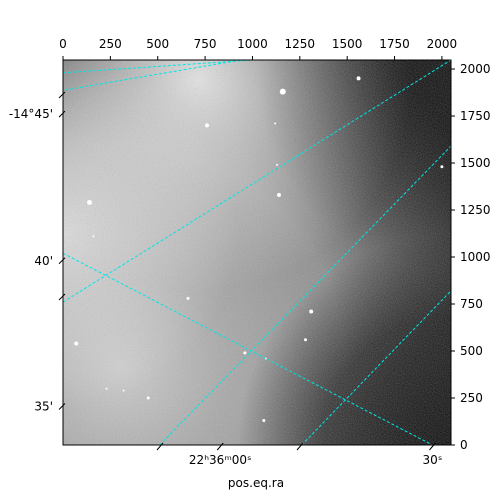  I want to click on top-tick-label: 1000, so click(252, 44).